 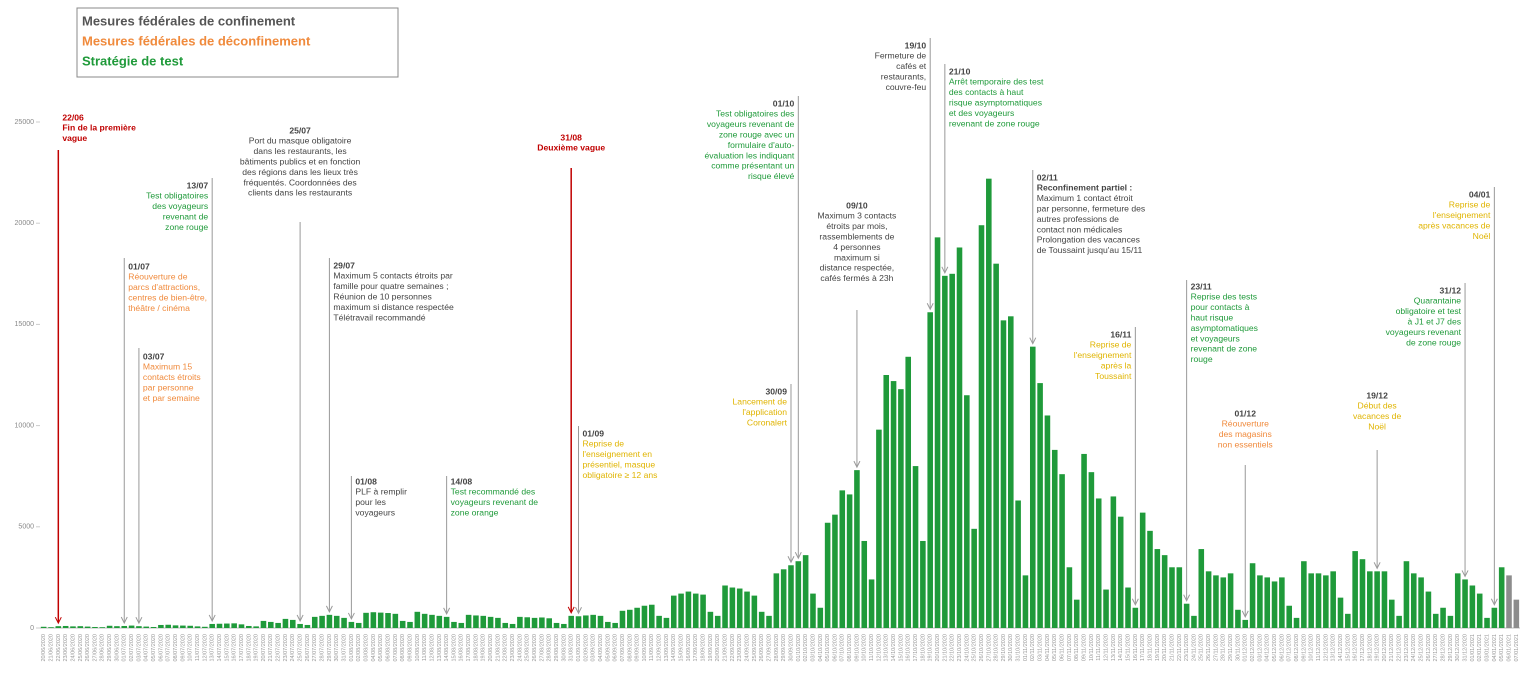 What do you see at coordinates (761, 145) in the screenshot?
I see `annotation-text: formulaire d'auto-` at bounding box center [761, 145].